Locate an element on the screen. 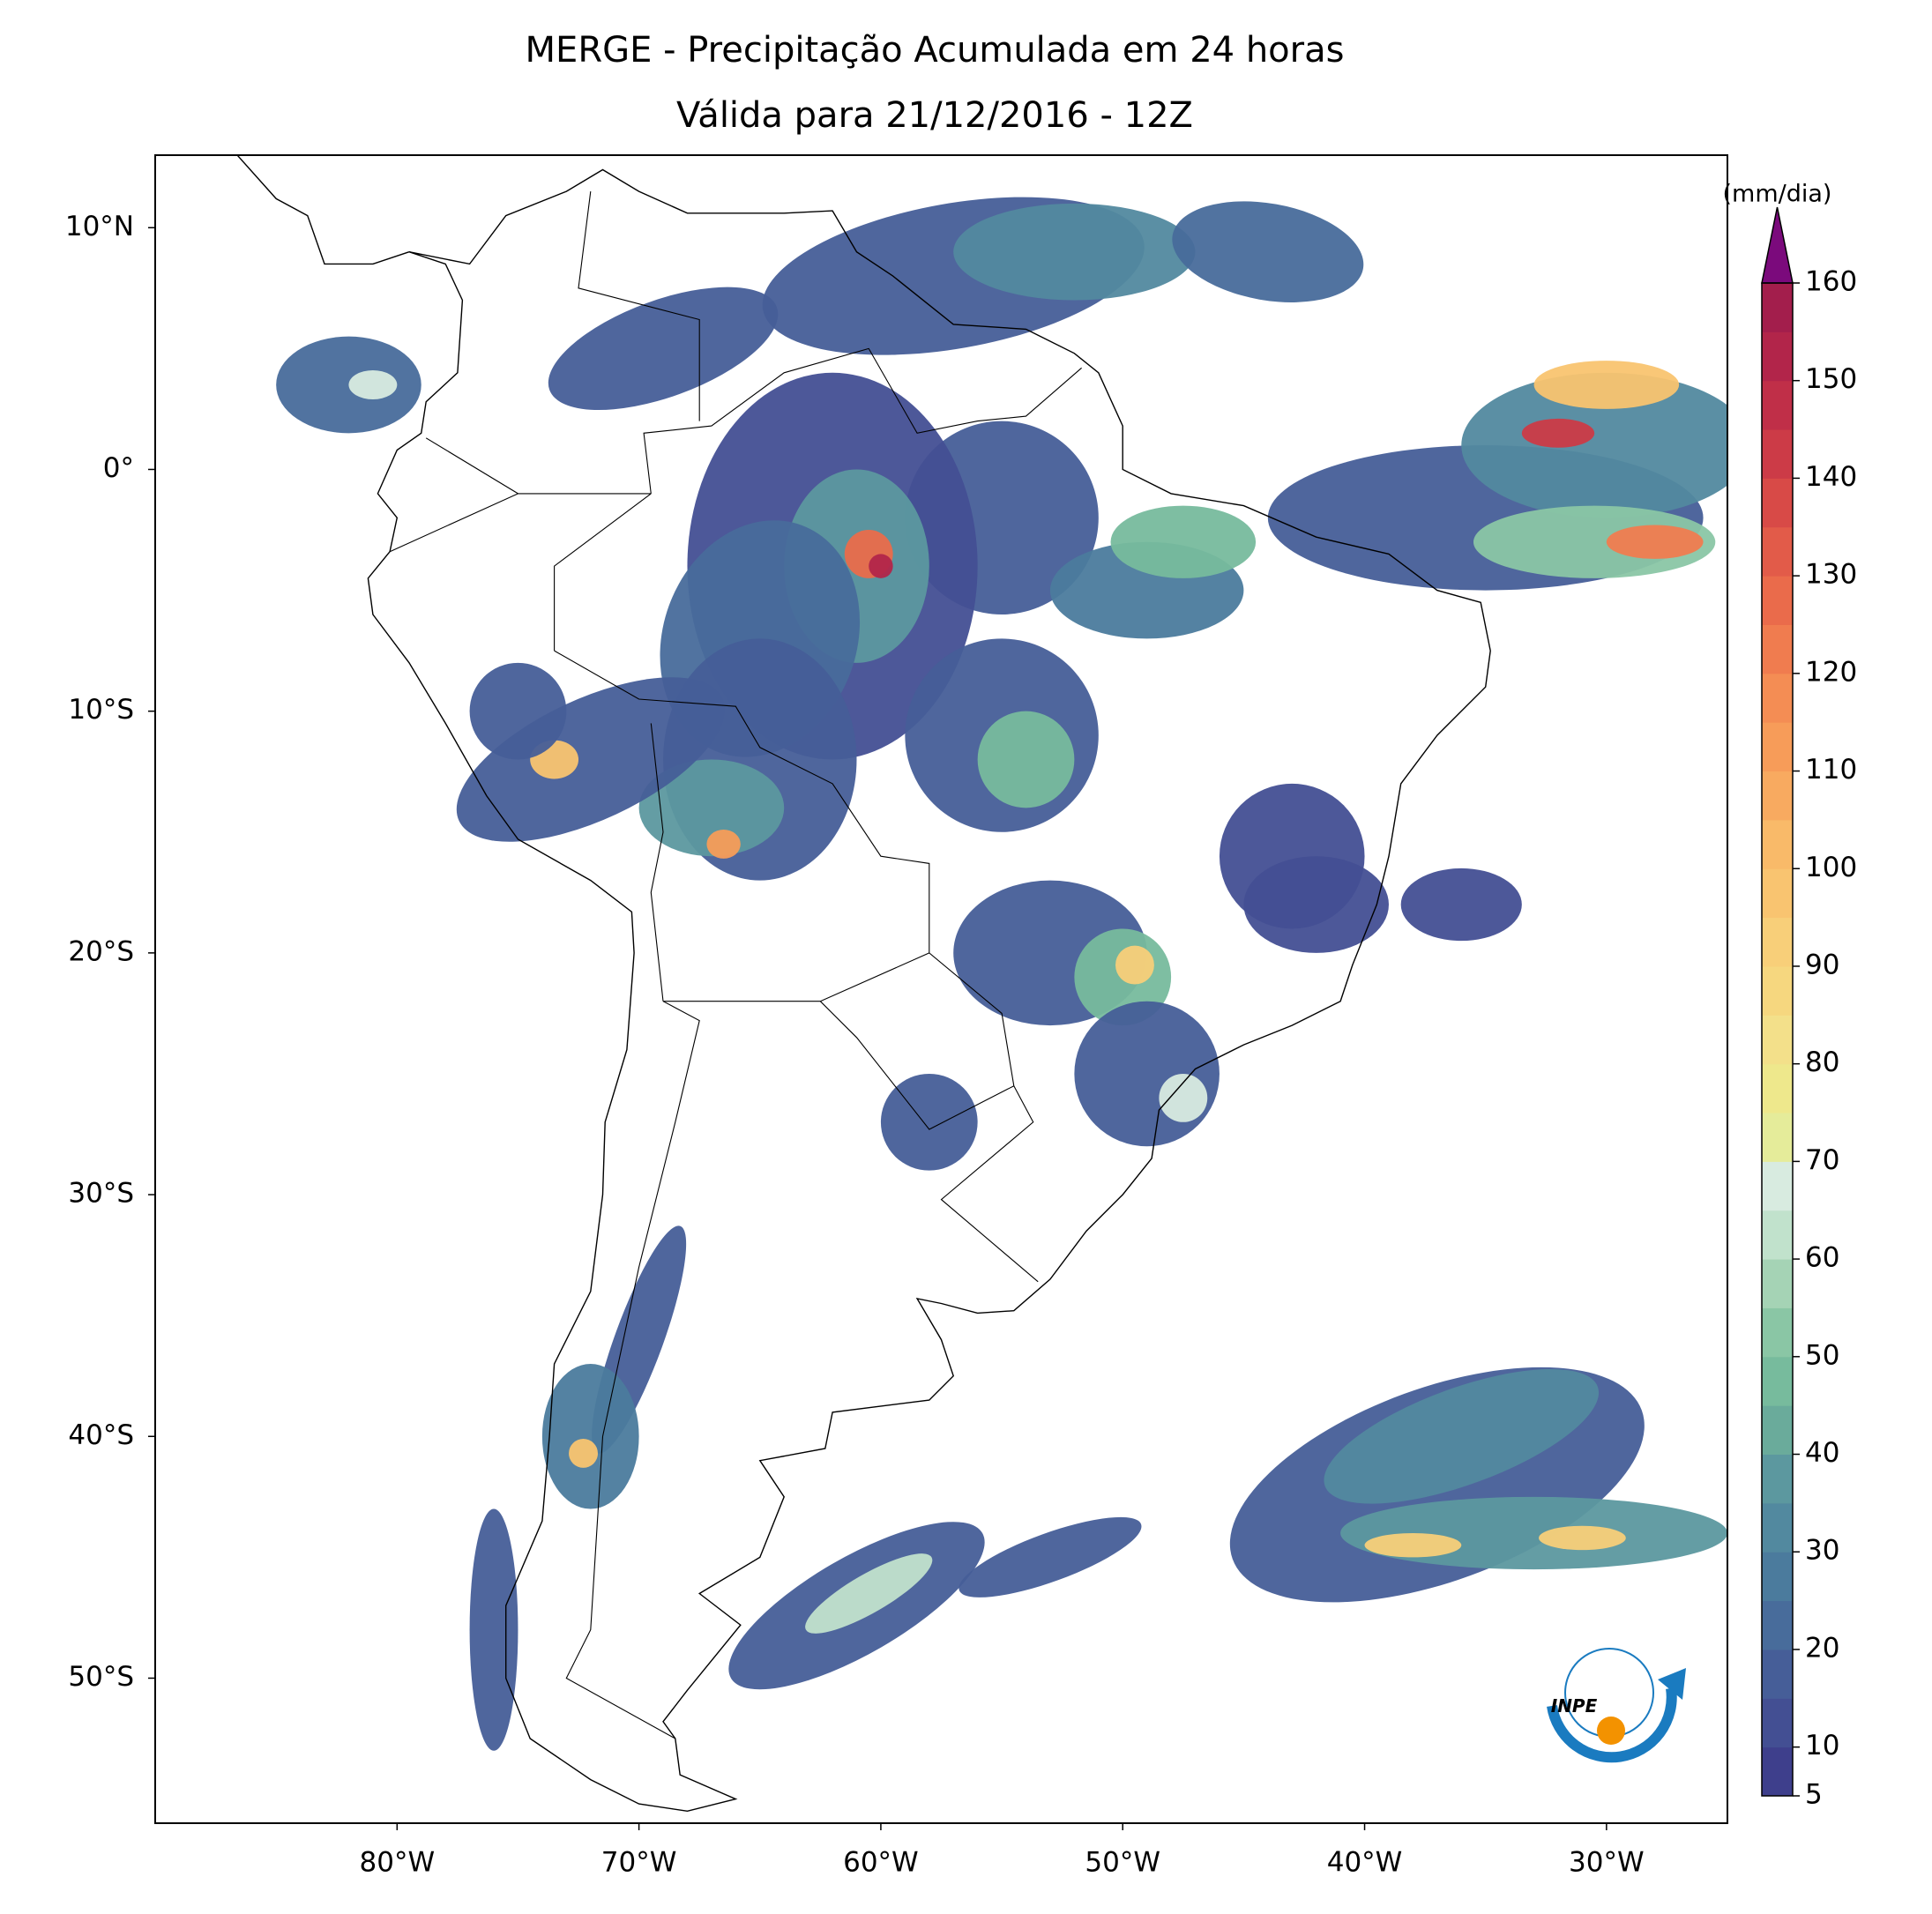 The image size is (1932, 1914). colorbar-tick-label: 30 is located at coordinates (1822, 1551).